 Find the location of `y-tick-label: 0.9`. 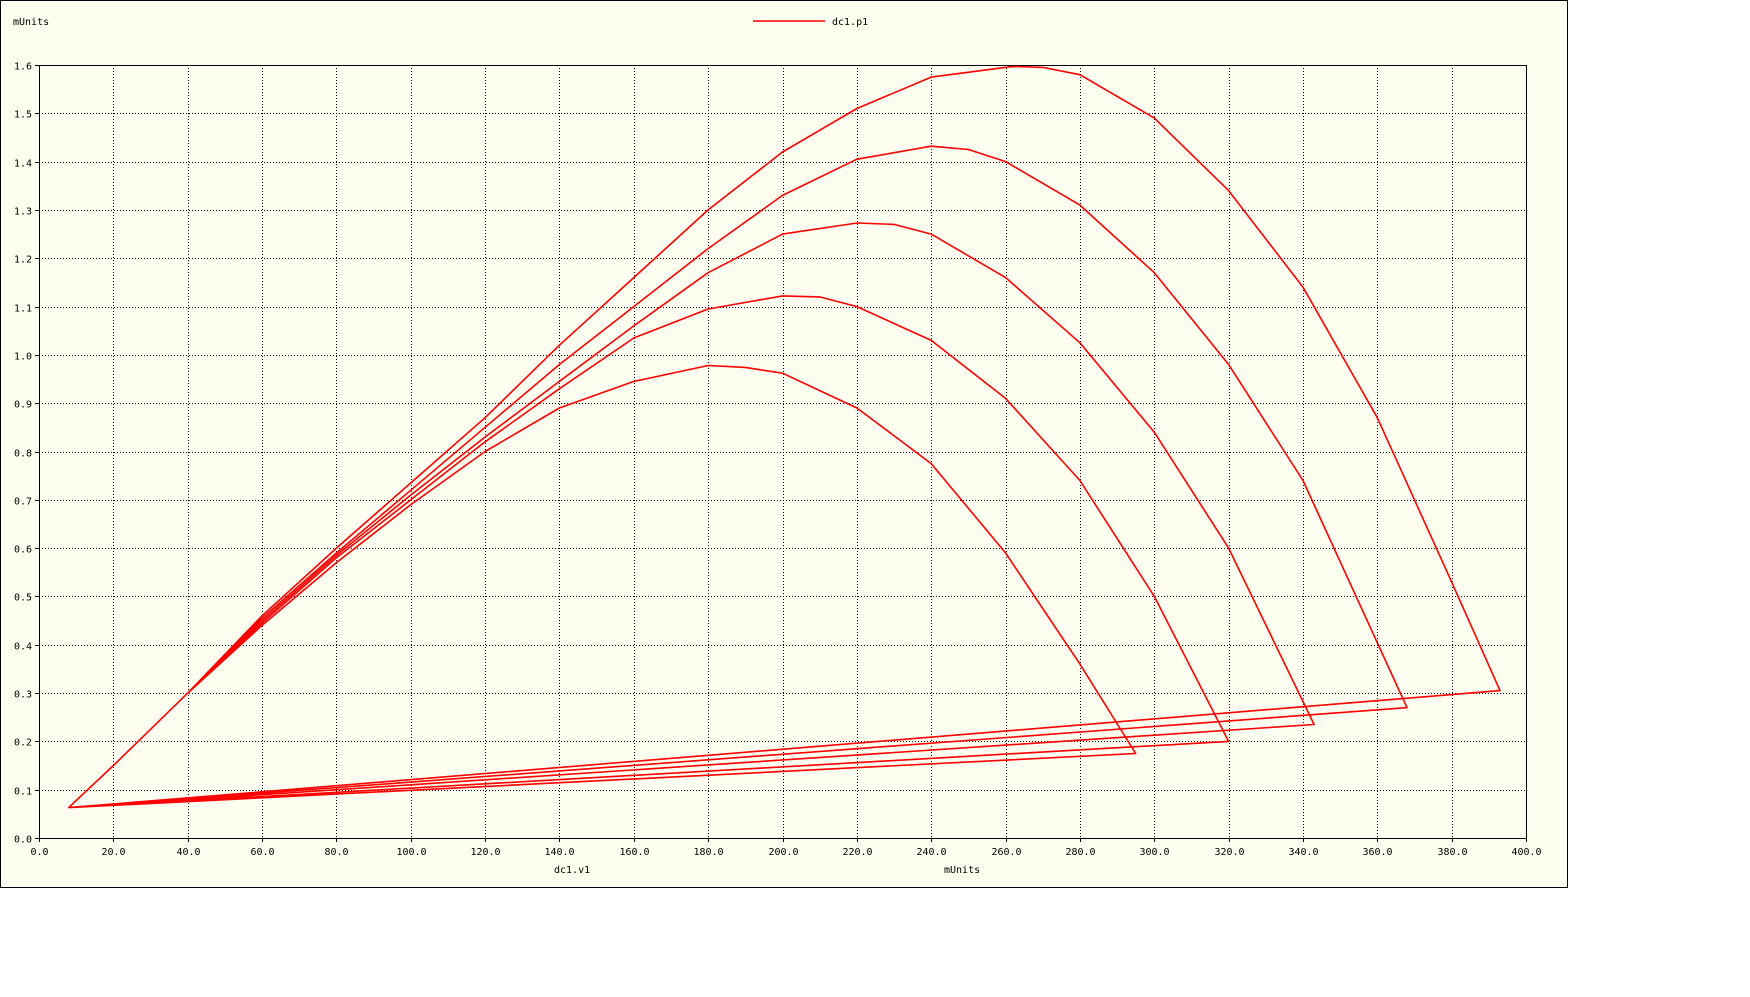

y-tick-label: 0.9 is located at coordinates (23, 405).